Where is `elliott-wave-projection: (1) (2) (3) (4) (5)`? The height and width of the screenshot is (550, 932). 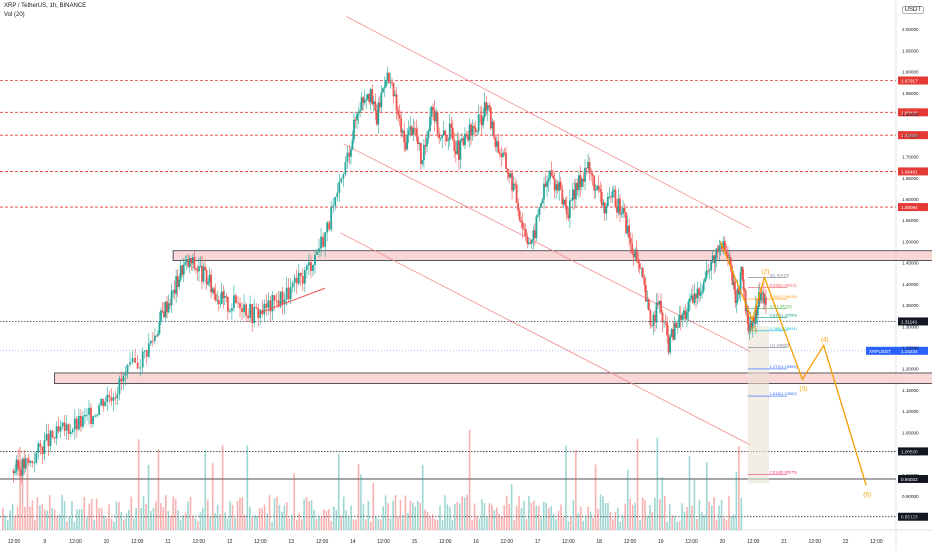 elliott-wave-projection: (1) (2) (3) (4) (5) is located at coordinates (795, 369).